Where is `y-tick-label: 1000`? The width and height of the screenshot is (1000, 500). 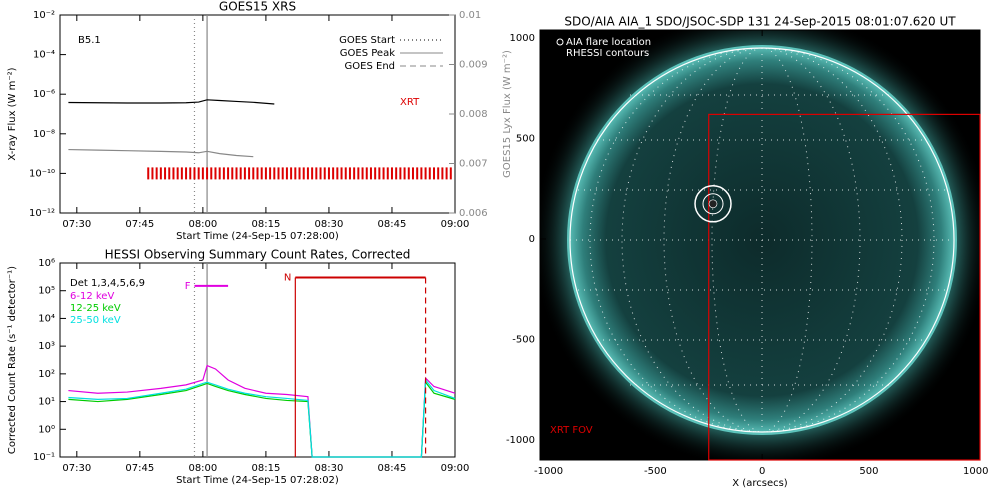
y-tick-label: 1000 is located at coordinates (522, 38).